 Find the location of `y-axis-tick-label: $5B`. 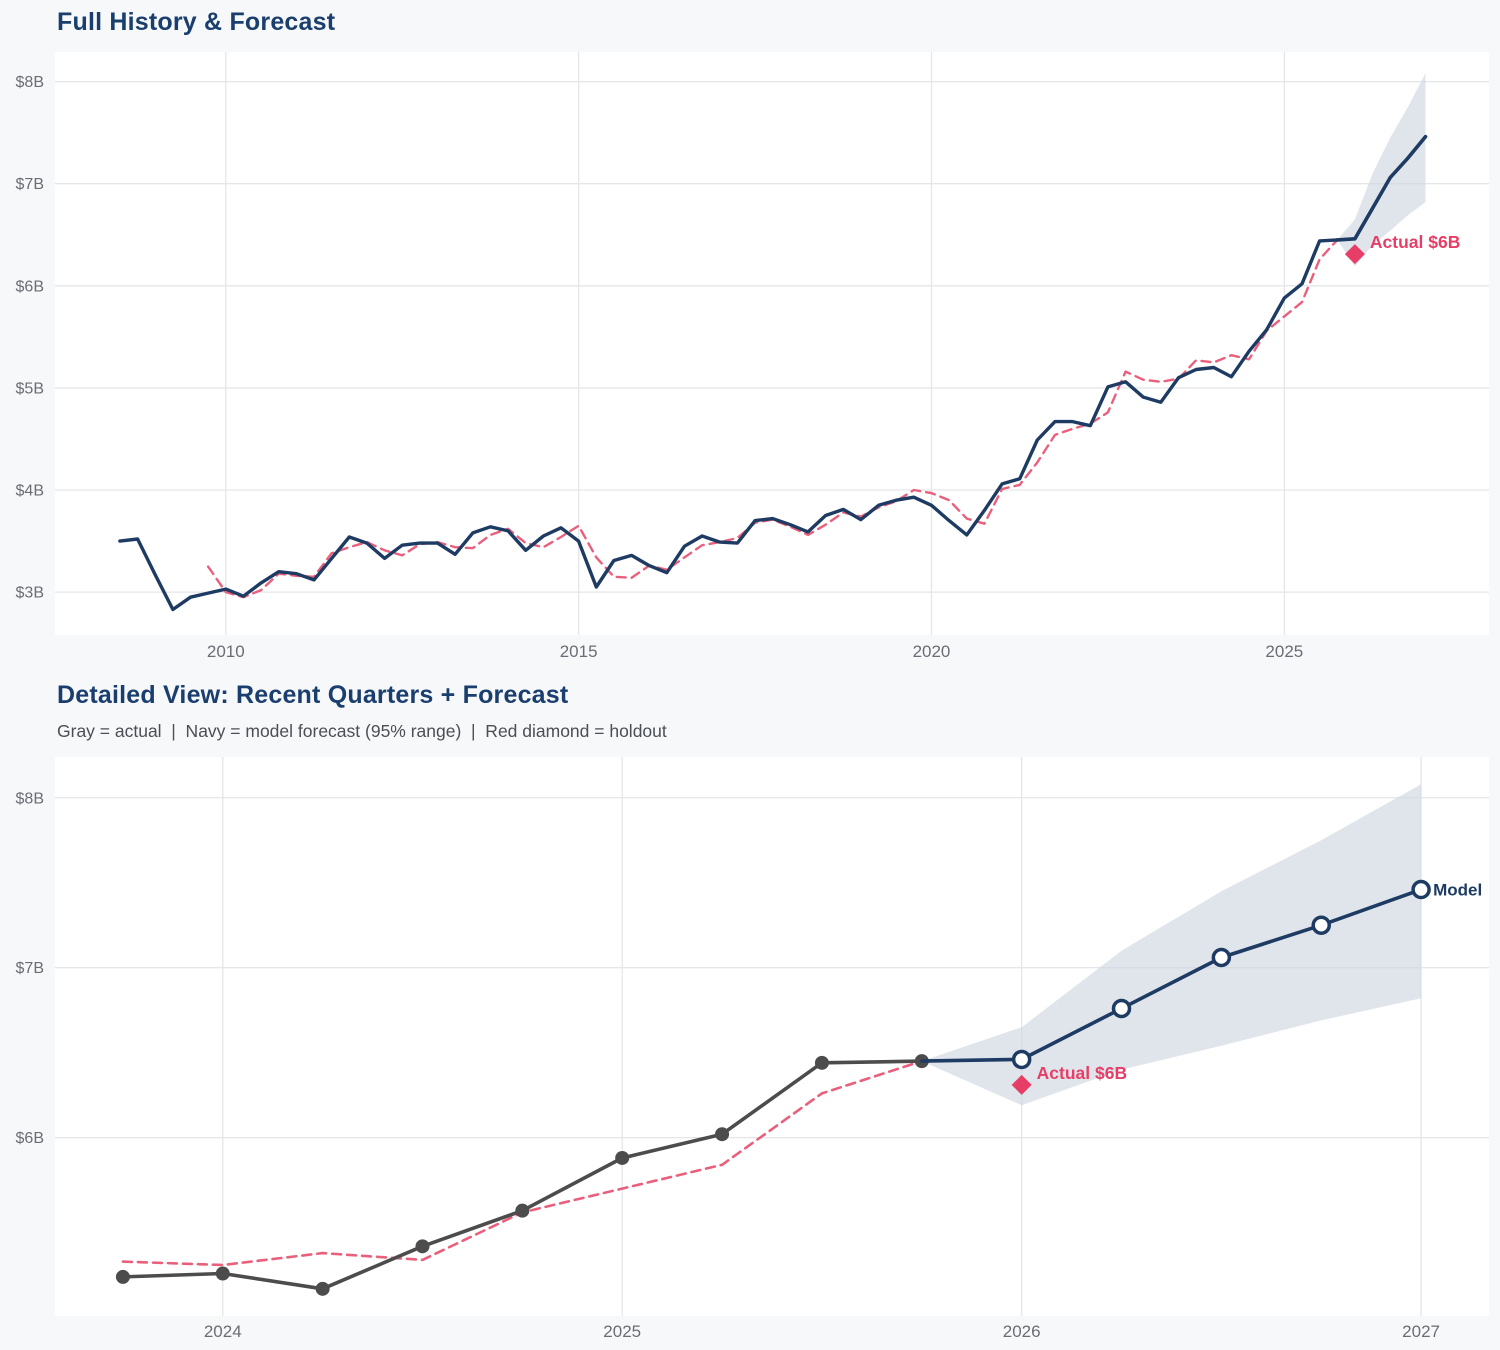

y-axis-tick-label: $5B is located at coordinates (30, 388).